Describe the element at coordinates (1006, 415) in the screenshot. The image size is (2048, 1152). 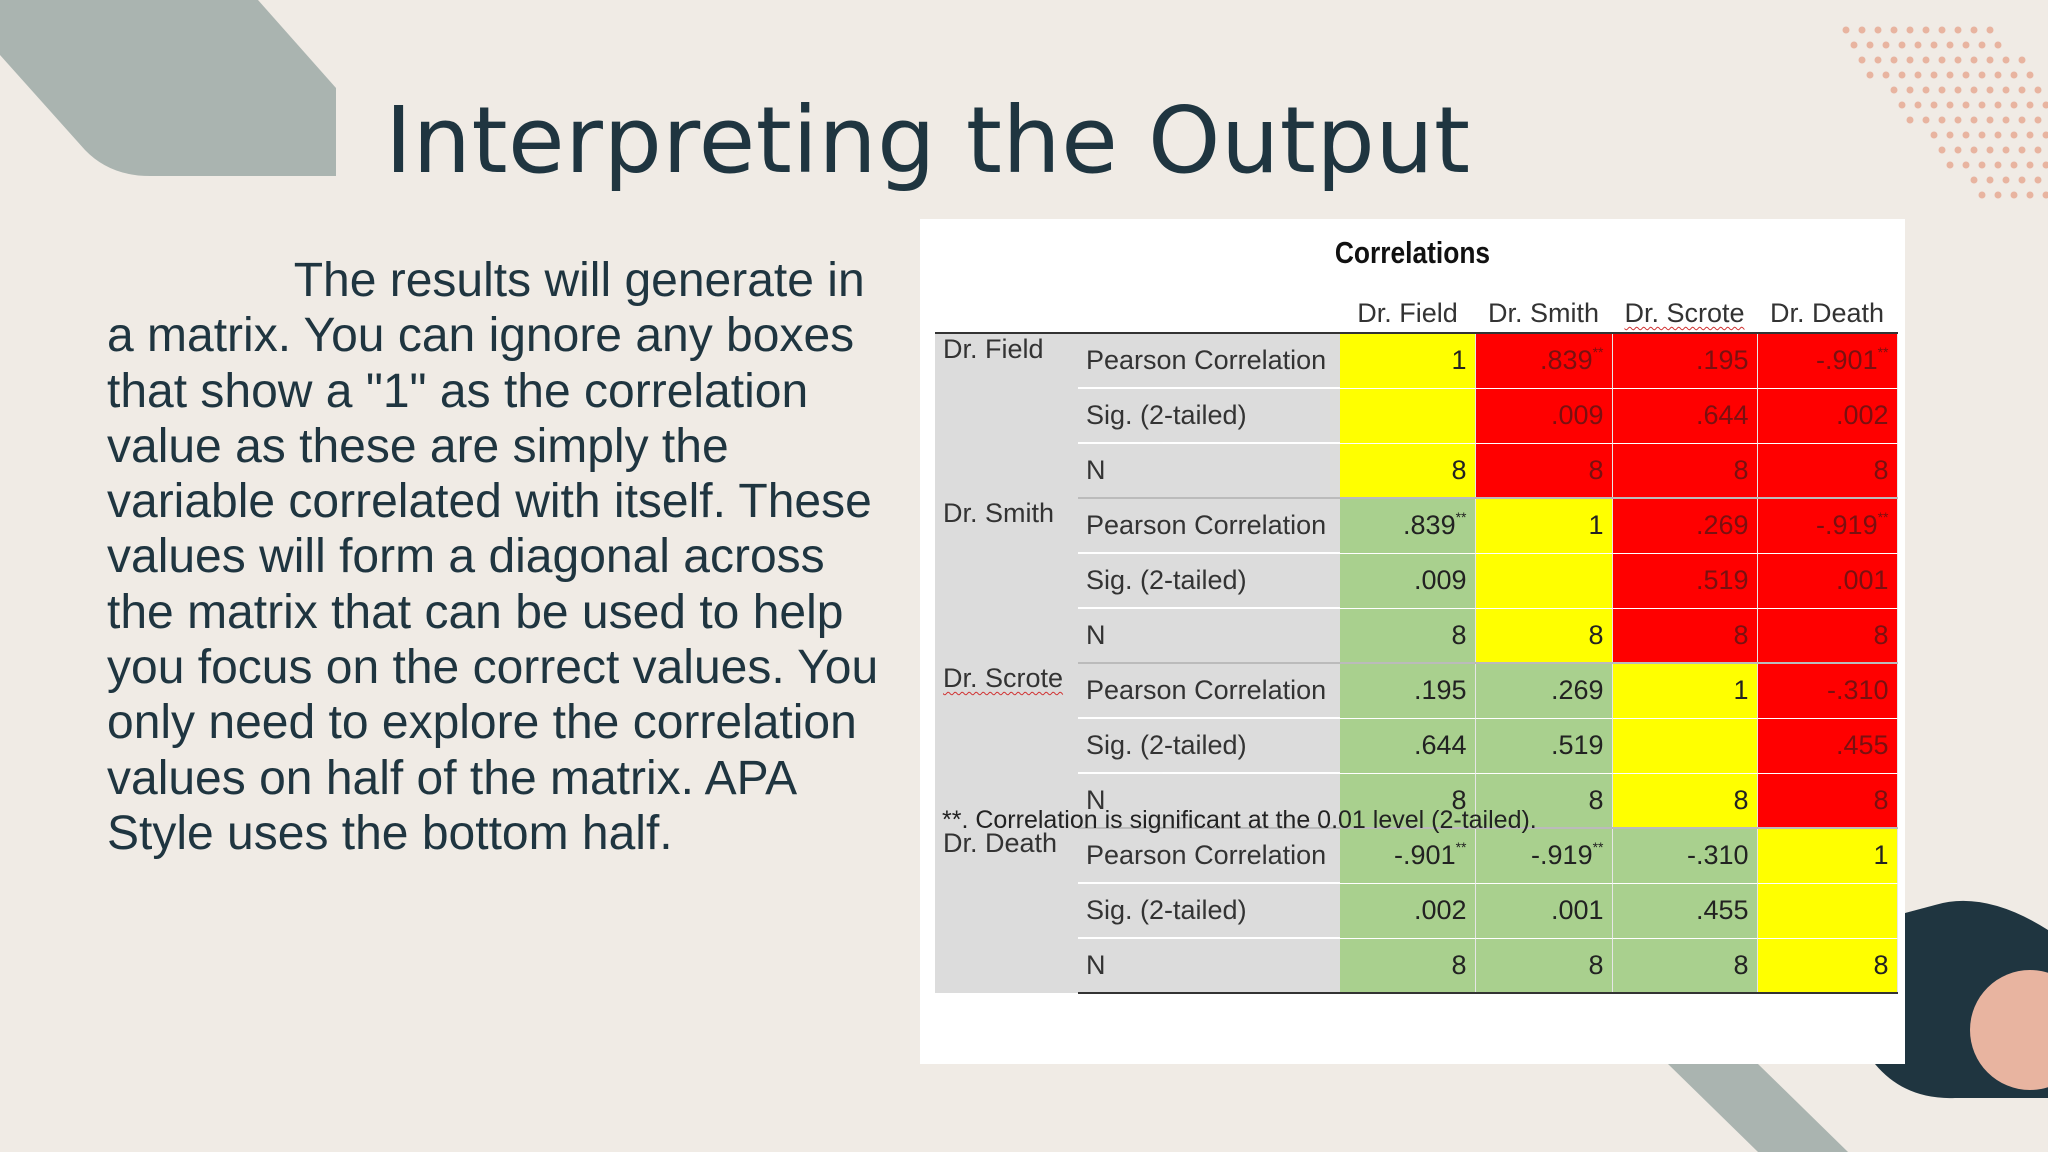
I see `row-variable-label: Dr. Field` at that location.